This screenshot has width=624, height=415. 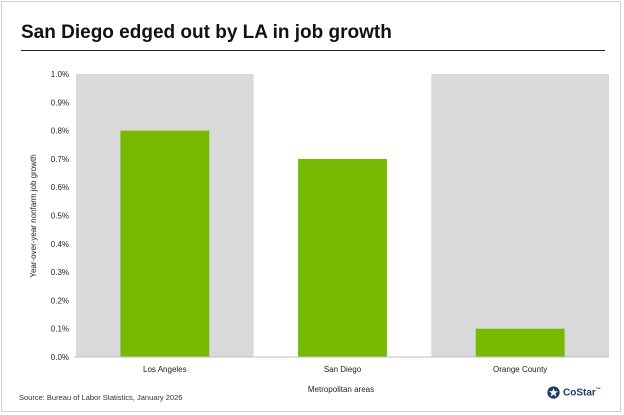 I want to click on bar-los-angeles, so click(x=165, y=243).